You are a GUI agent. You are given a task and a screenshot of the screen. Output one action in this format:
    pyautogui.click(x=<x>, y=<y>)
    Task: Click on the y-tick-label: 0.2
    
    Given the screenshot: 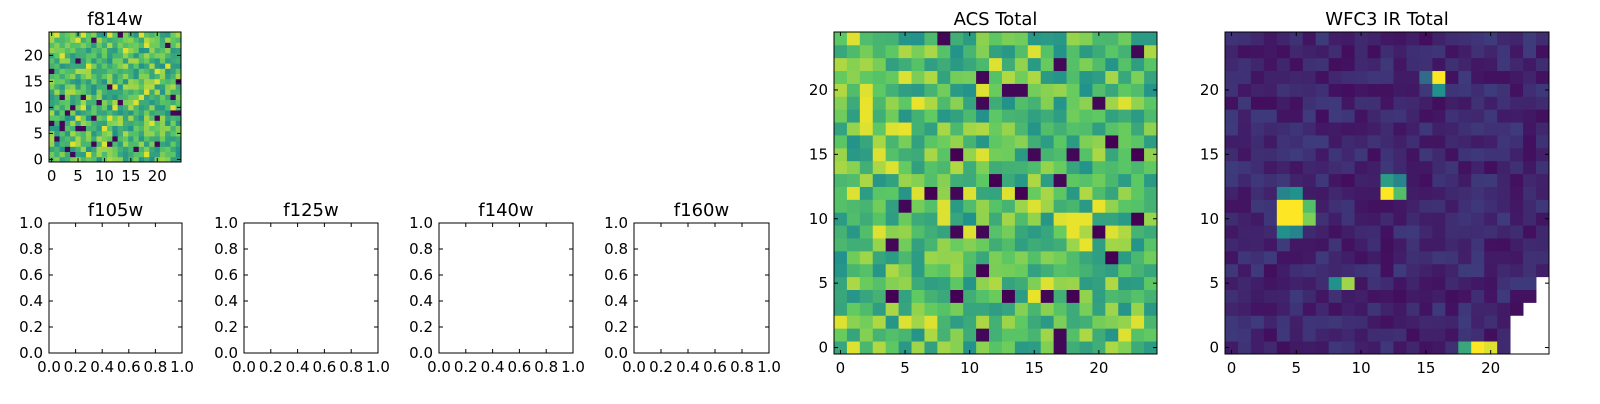 What is the action you would take?
    pyautogui.click(x=421, y=327)
    